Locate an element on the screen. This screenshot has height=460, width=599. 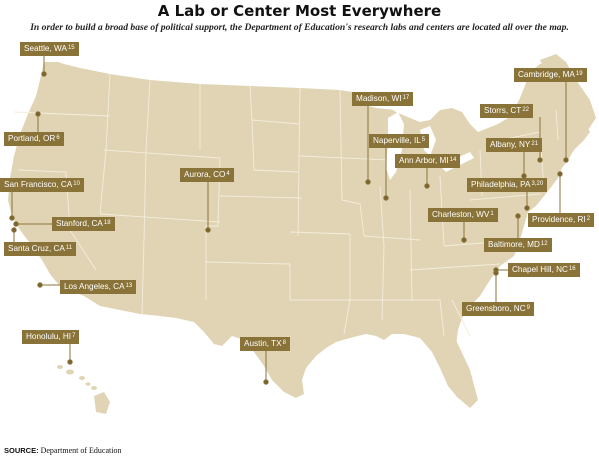
callout-aurora: Aurora, CO4 is located at coordinates (207, 175).